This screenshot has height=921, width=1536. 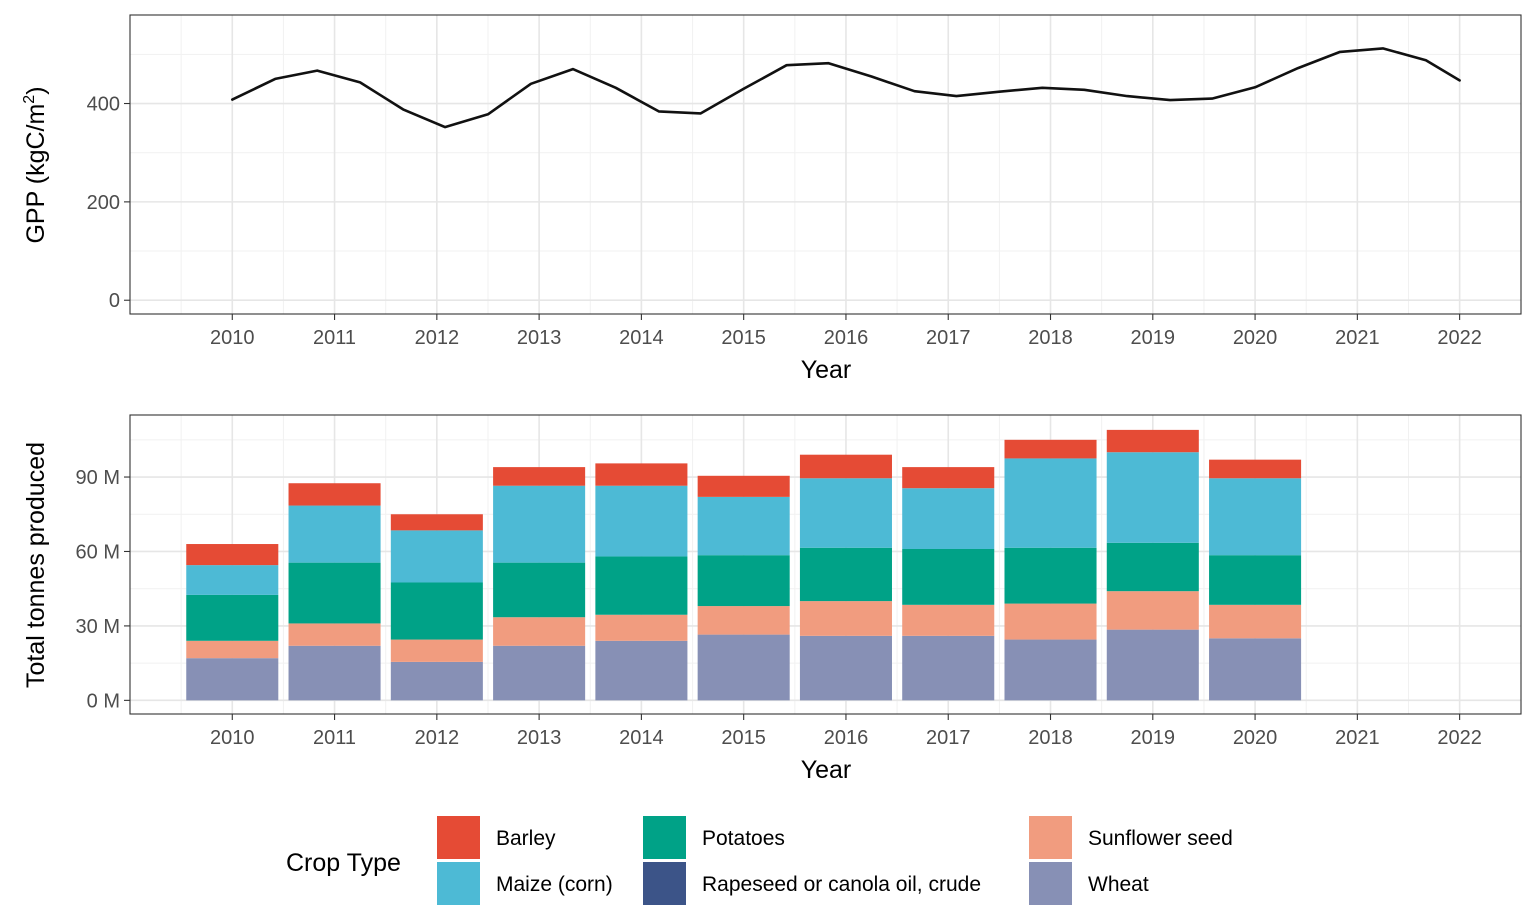 What do you see at coordinates (334, 338) in the screenshot?
I see `gpp-x-tick-label: 2011` at bounding box center [334, 338].